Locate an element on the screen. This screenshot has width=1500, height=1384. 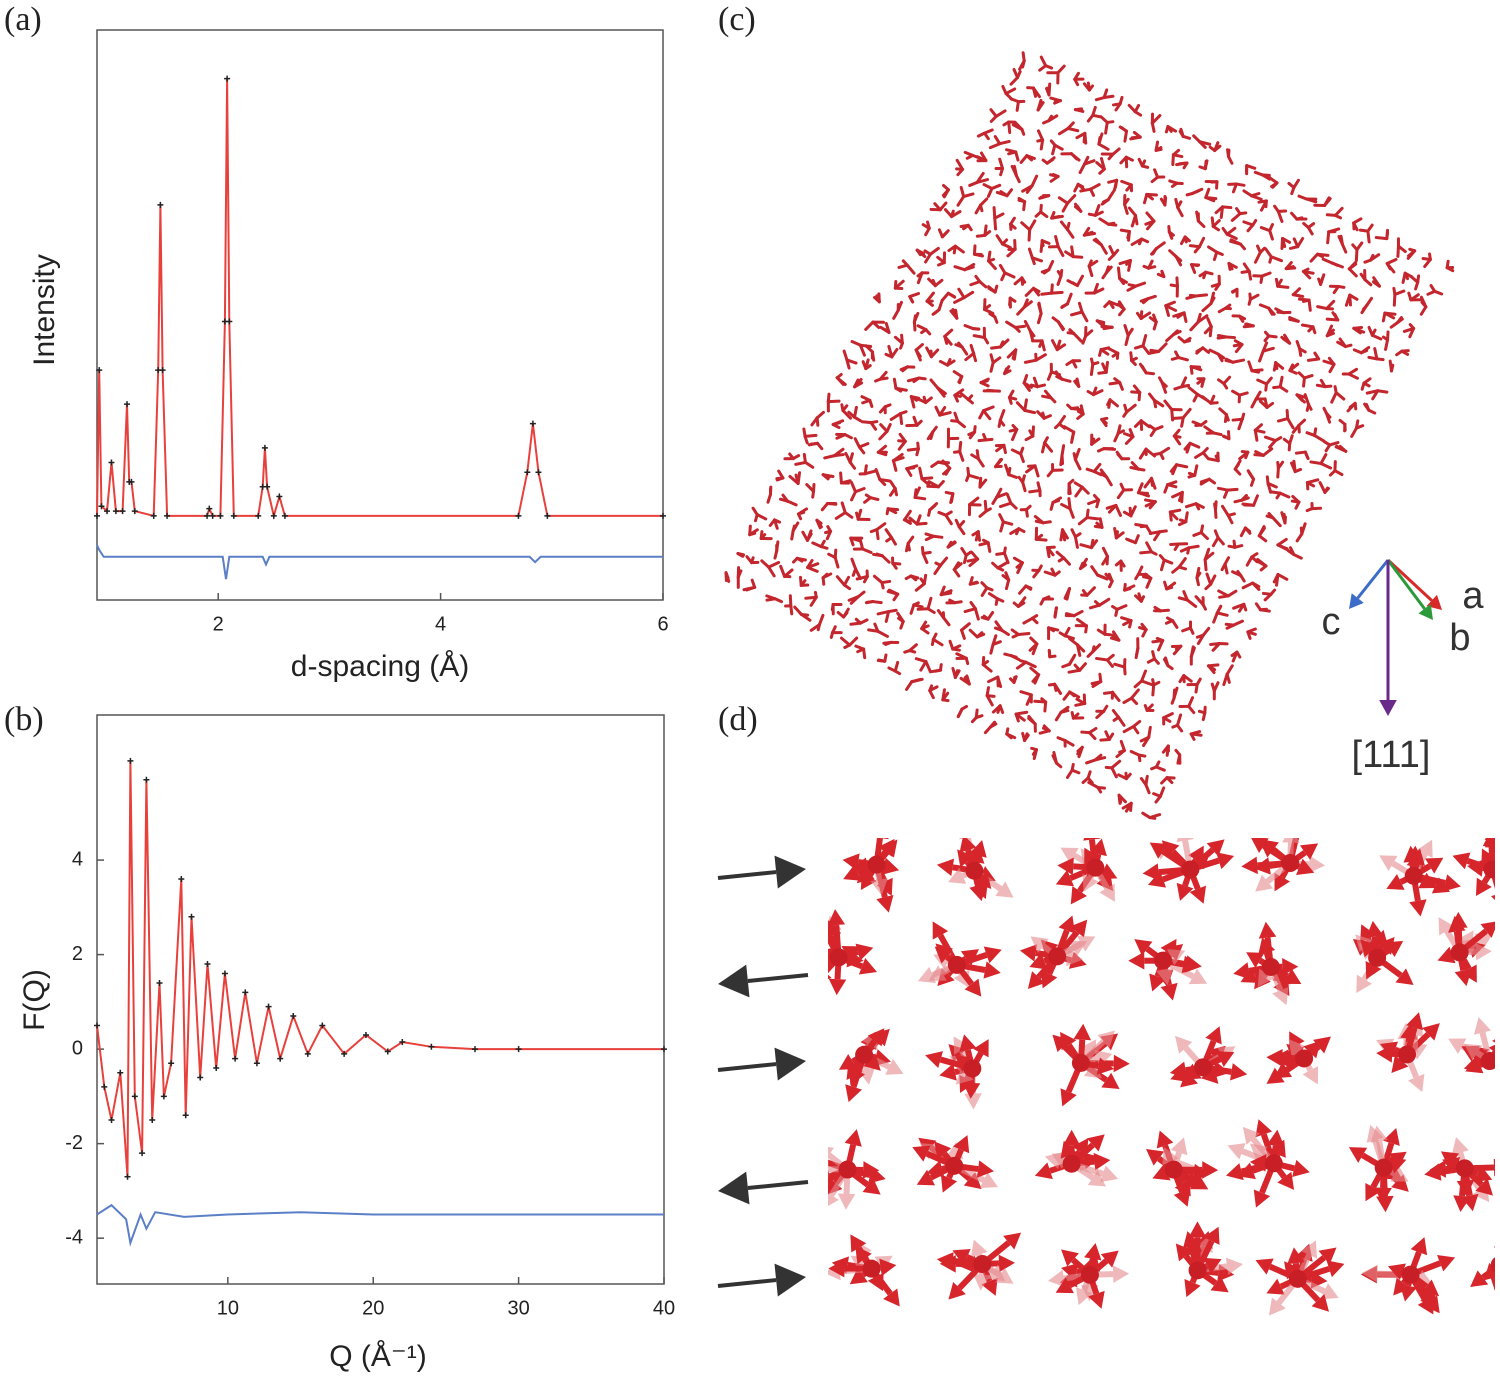
panel-label: (c) is located at coordinates (737, 19).